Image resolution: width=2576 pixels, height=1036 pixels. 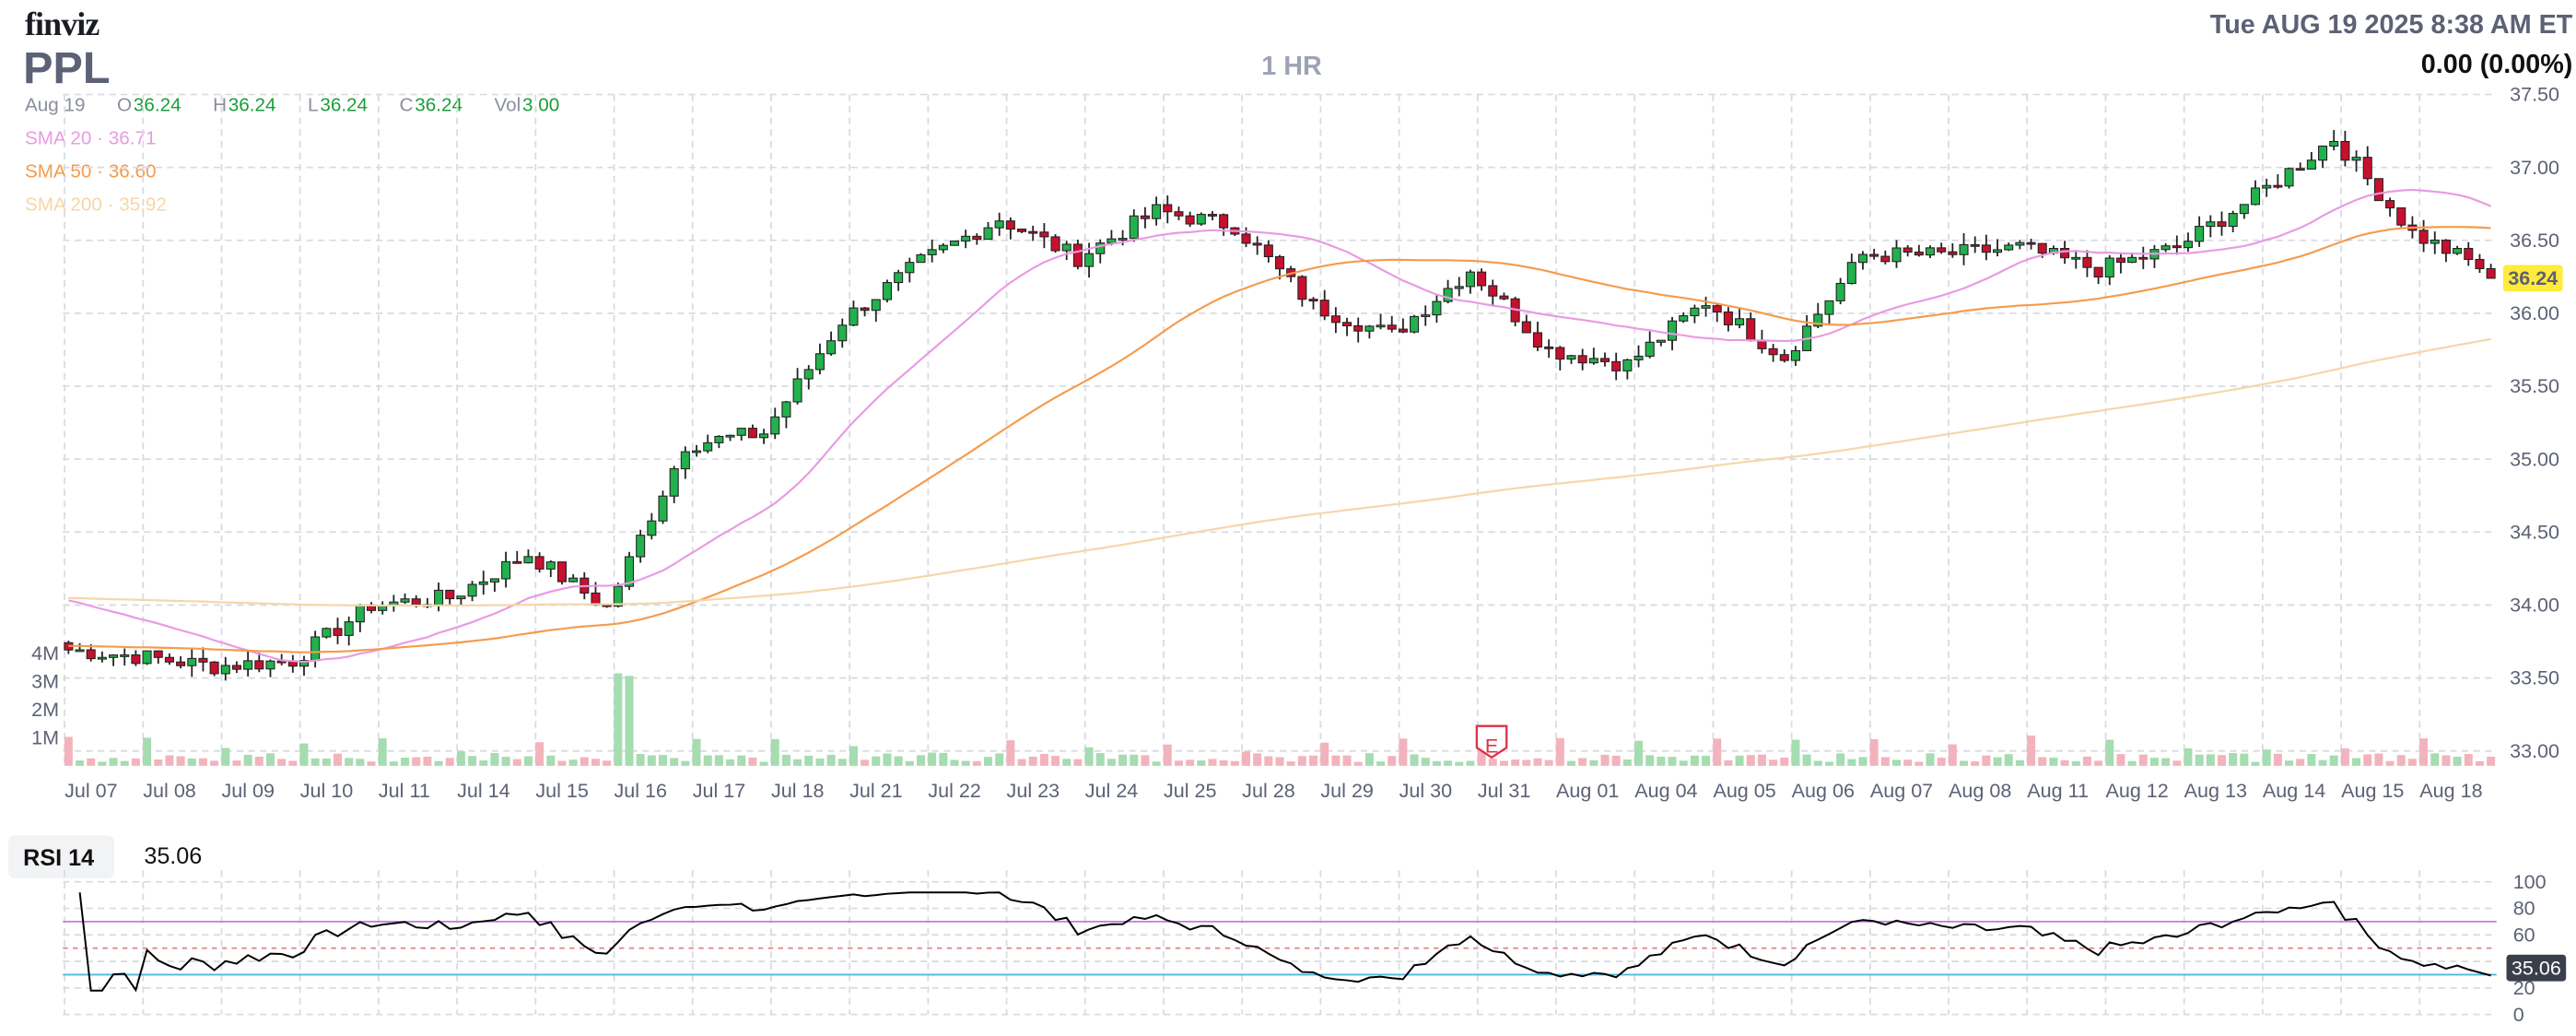 I want to click on sma20-value: 36.71, so click(x=132, y=139).